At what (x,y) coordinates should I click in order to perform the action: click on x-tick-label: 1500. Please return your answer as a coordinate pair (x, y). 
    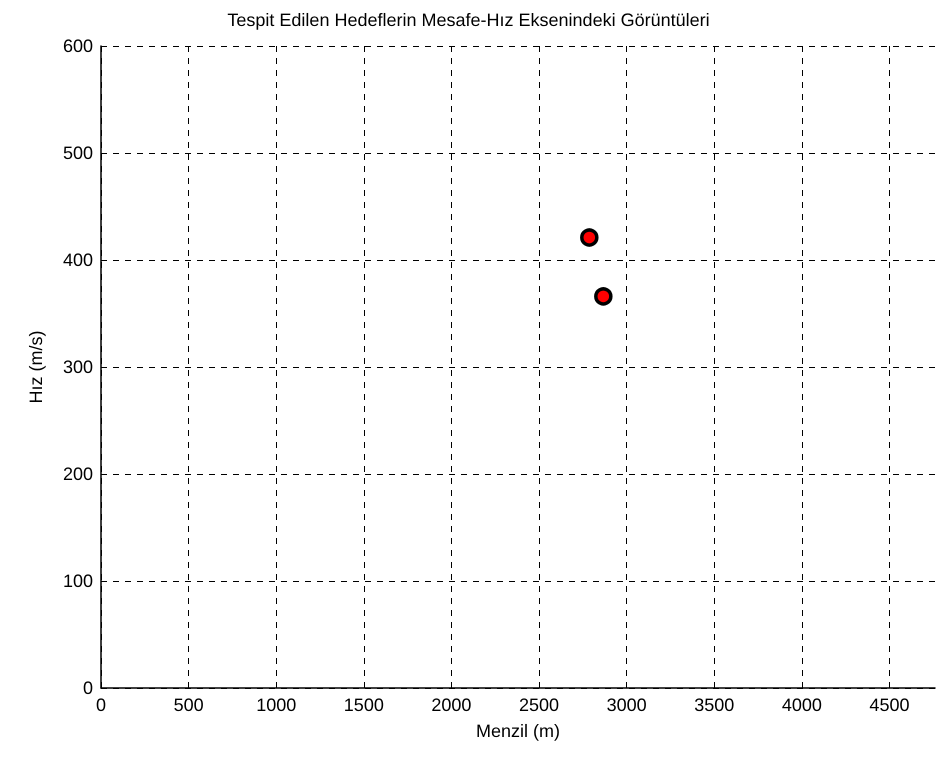
    Looking at the image, I should click on (364, 705).